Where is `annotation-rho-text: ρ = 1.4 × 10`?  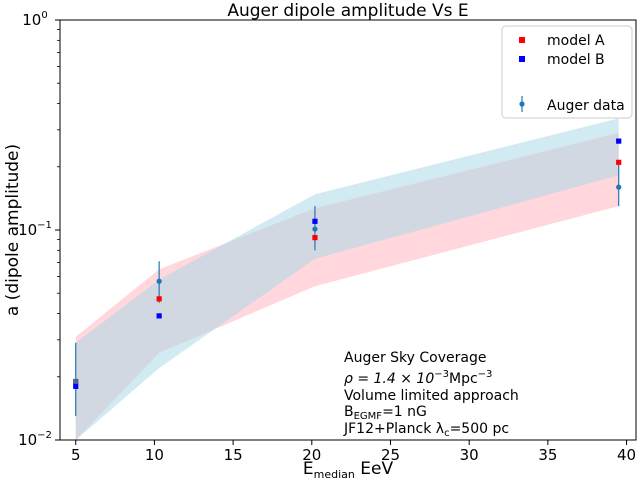
annotation-rho-text: ρ = 1.4 × 10 is located at coordinates (389, 379).